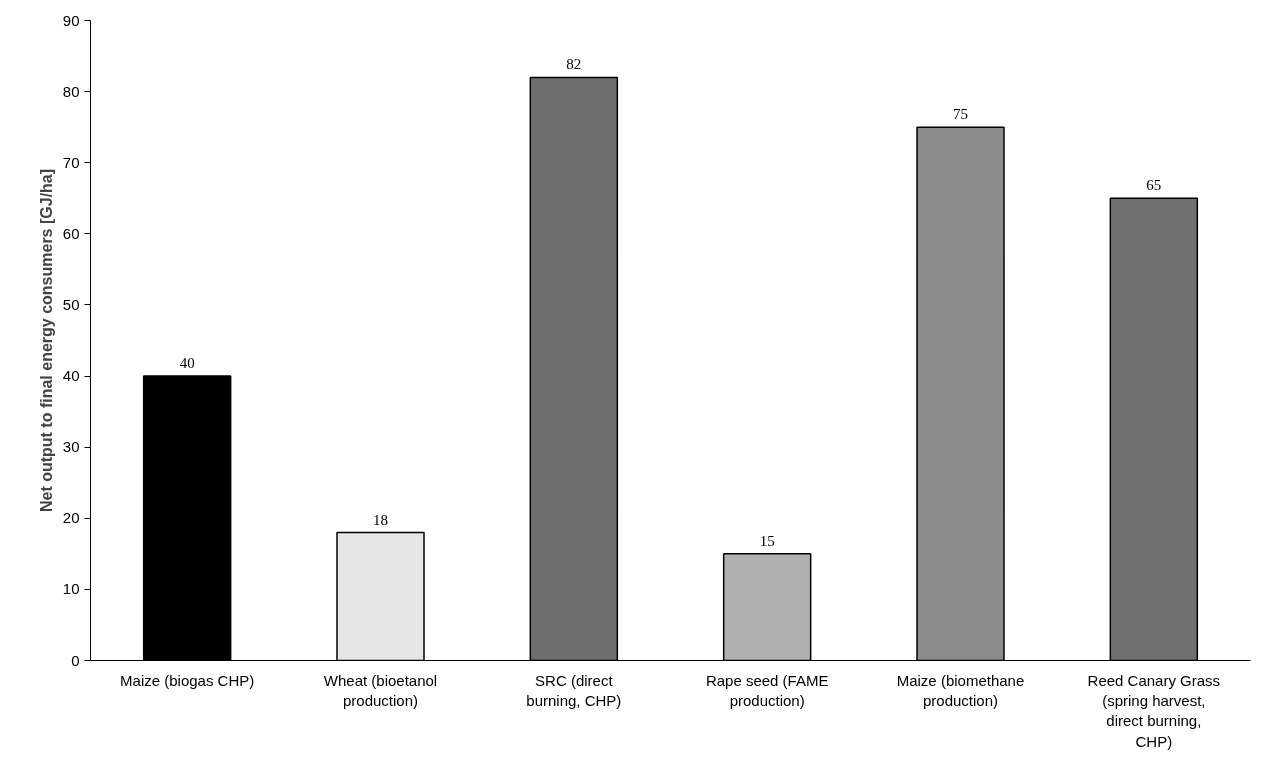  What do you see at coordinates (71, 518) in the screenshot?
I see `y-tick-label: 20` at bounding box center [71, 518].